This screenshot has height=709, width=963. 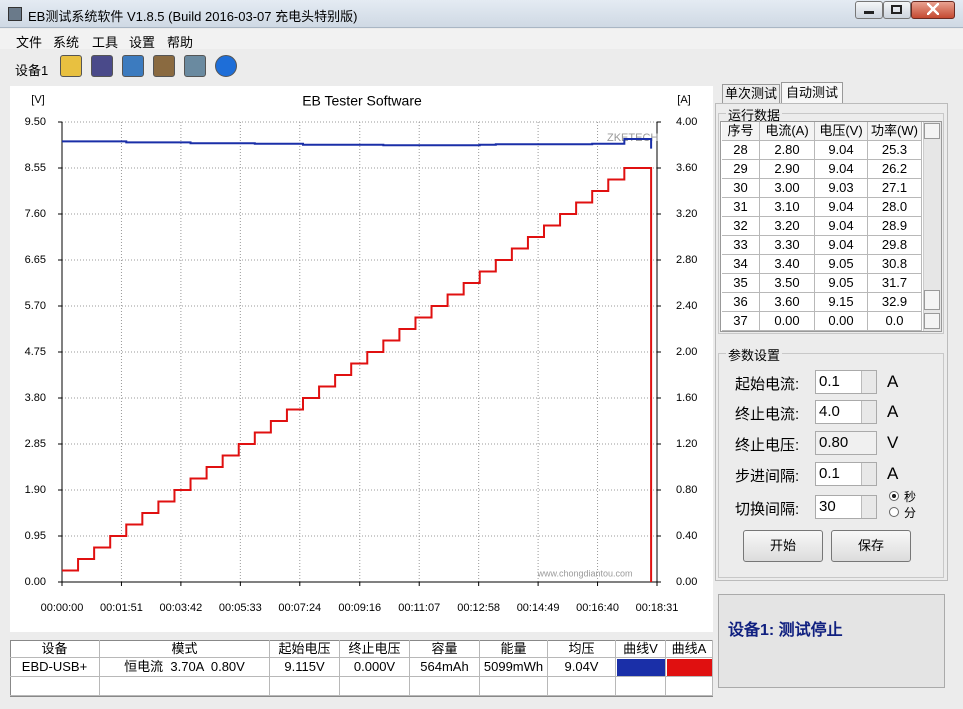 I want to click on y2-tick-label: 0.40, so click(x=686, y=536).